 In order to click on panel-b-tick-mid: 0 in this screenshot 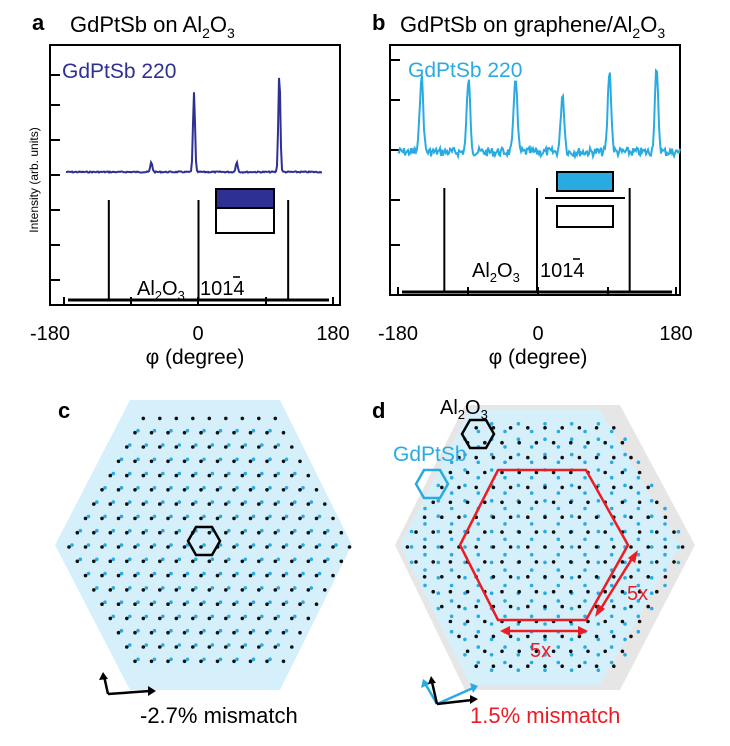, I will do `click(537, 334)`.